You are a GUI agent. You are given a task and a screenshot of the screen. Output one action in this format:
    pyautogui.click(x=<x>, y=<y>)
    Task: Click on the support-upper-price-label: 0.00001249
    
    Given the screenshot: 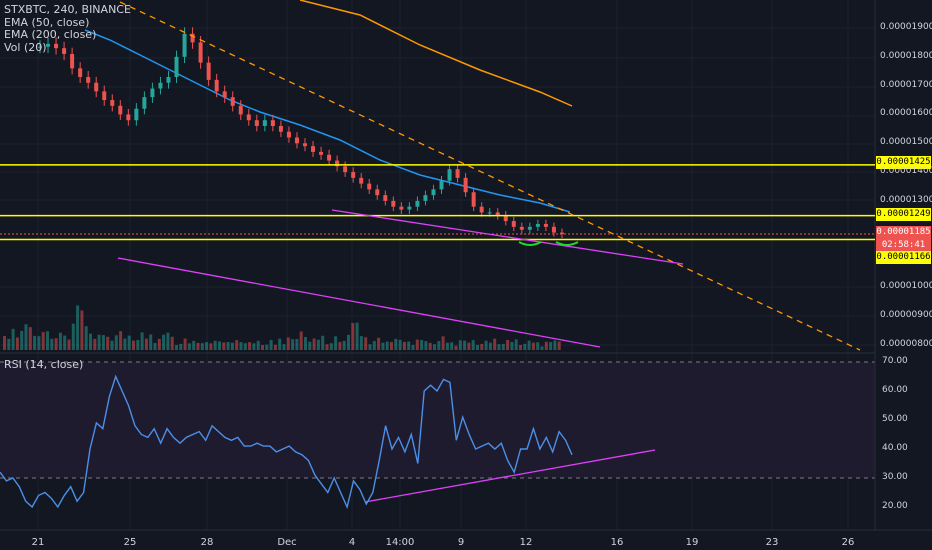 What is the action you would take?
    pyautogui.click(x=903, y=214)
    